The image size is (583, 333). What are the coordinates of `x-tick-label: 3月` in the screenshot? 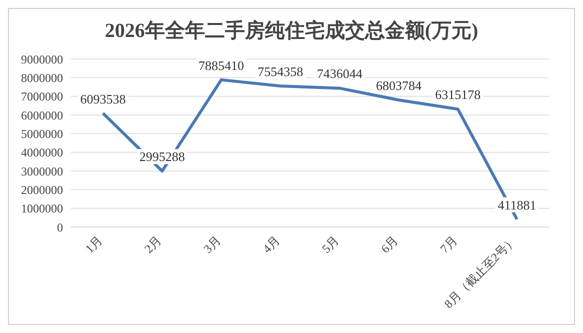 It's located at (212, 244).